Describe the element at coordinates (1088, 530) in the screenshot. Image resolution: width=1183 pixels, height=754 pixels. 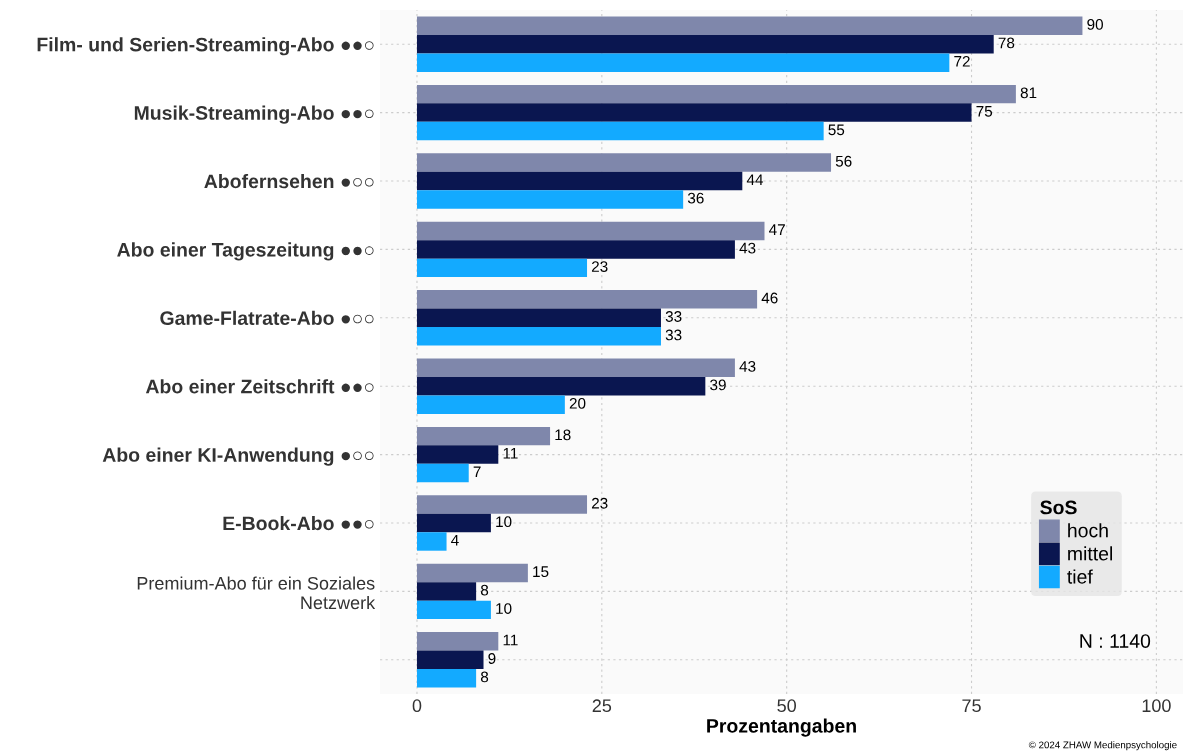
I see `legend-label: hoch` at that location.